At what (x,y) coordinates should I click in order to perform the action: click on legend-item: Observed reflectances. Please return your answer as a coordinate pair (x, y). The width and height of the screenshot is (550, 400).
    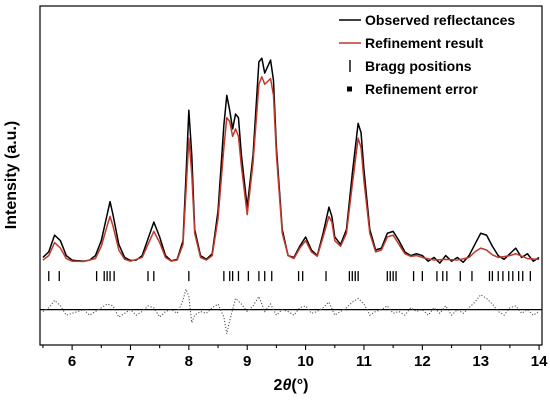
    Looking at the image, I should click on (427, 20).